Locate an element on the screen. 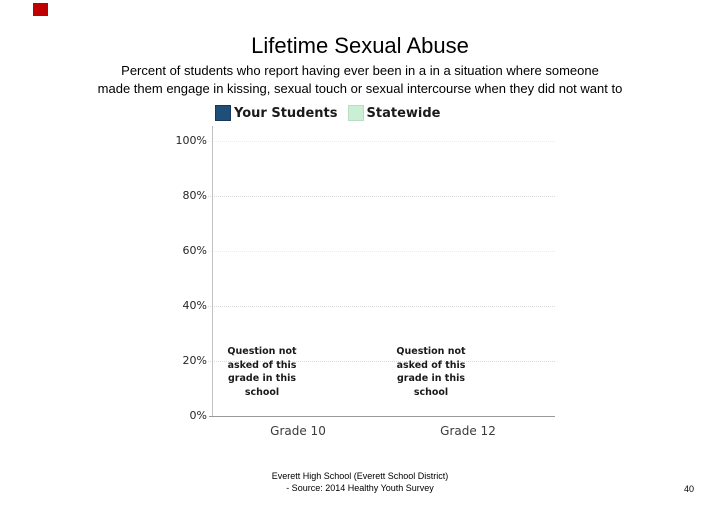  footer-source-line: - Source: 2014 Healthy Youth Survey is located at coordinates (360, 488).